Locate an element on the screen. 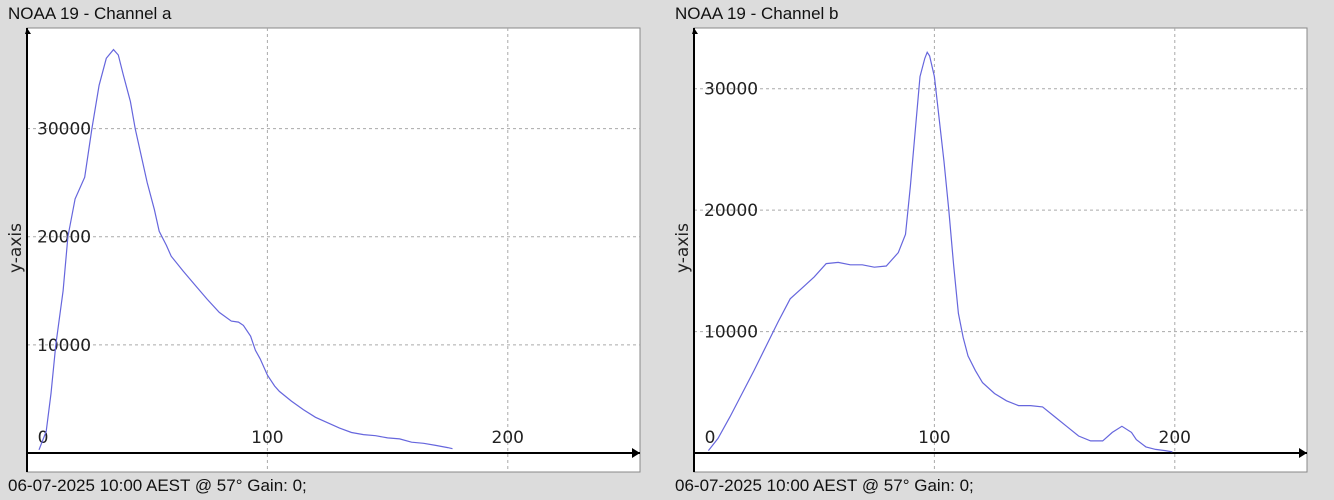 The height and width of the screenshot is (500, 1334). chart-title: NOAA 19 - Channel a is located at coordinates (90, 13).